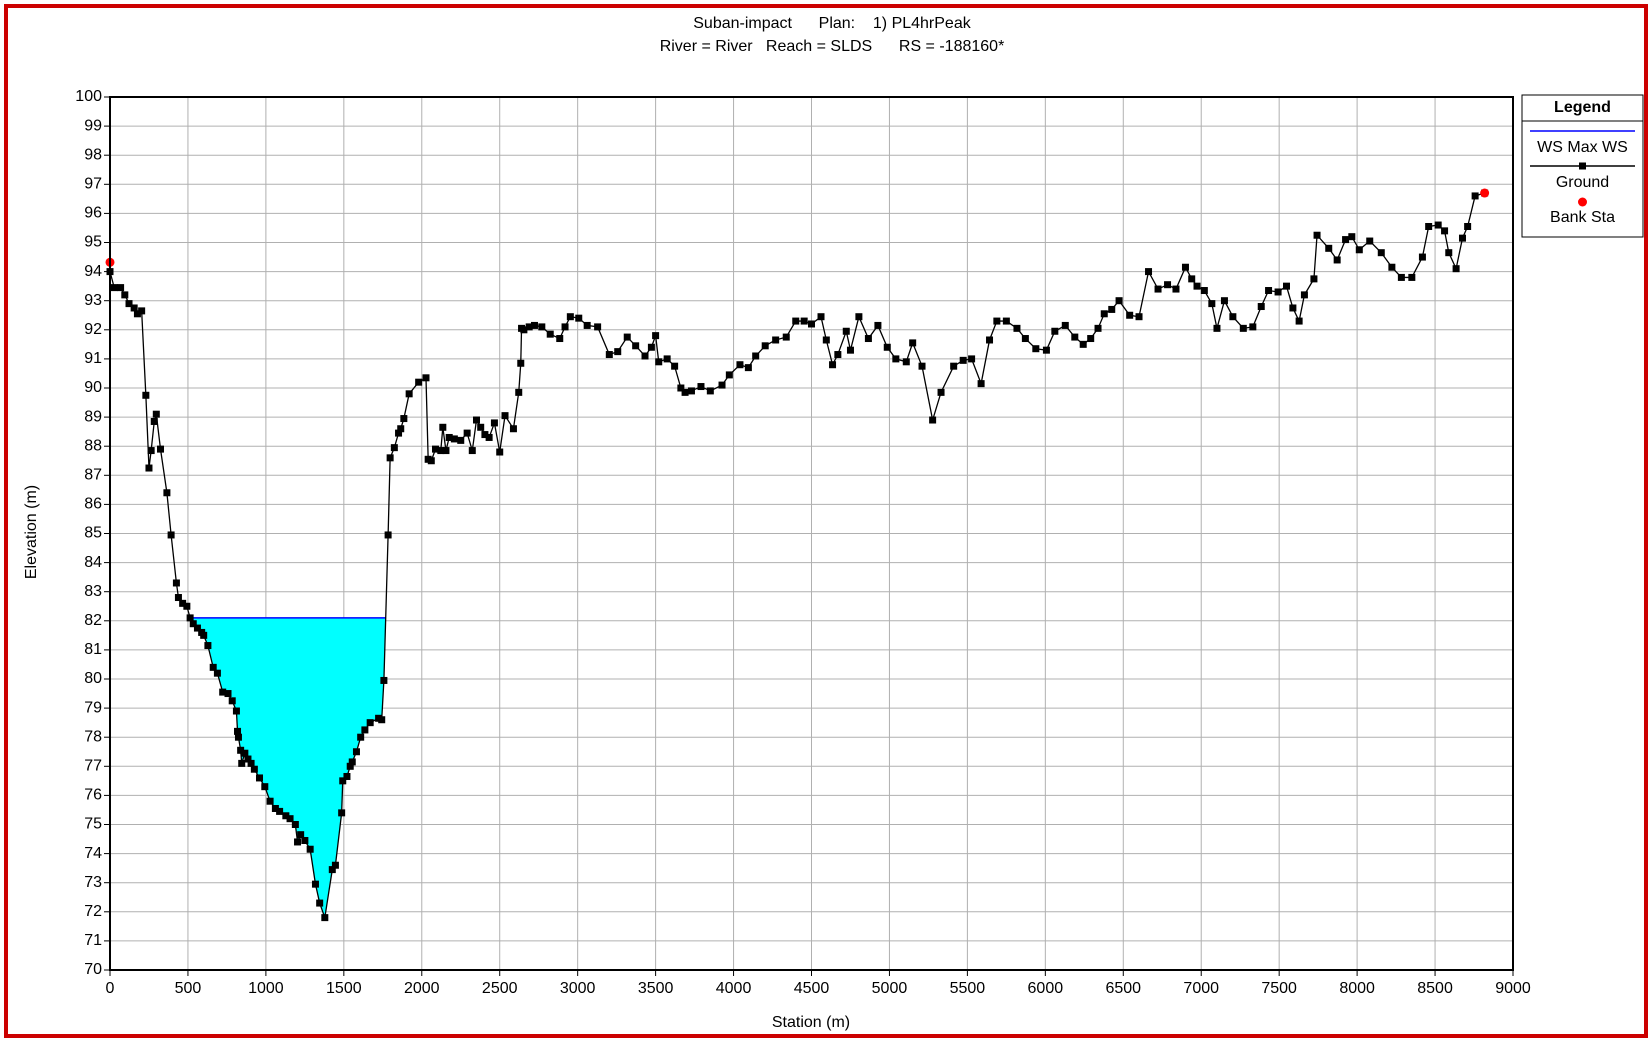  I want to click on legend-label: Bank Sta, so click(1582, 217).